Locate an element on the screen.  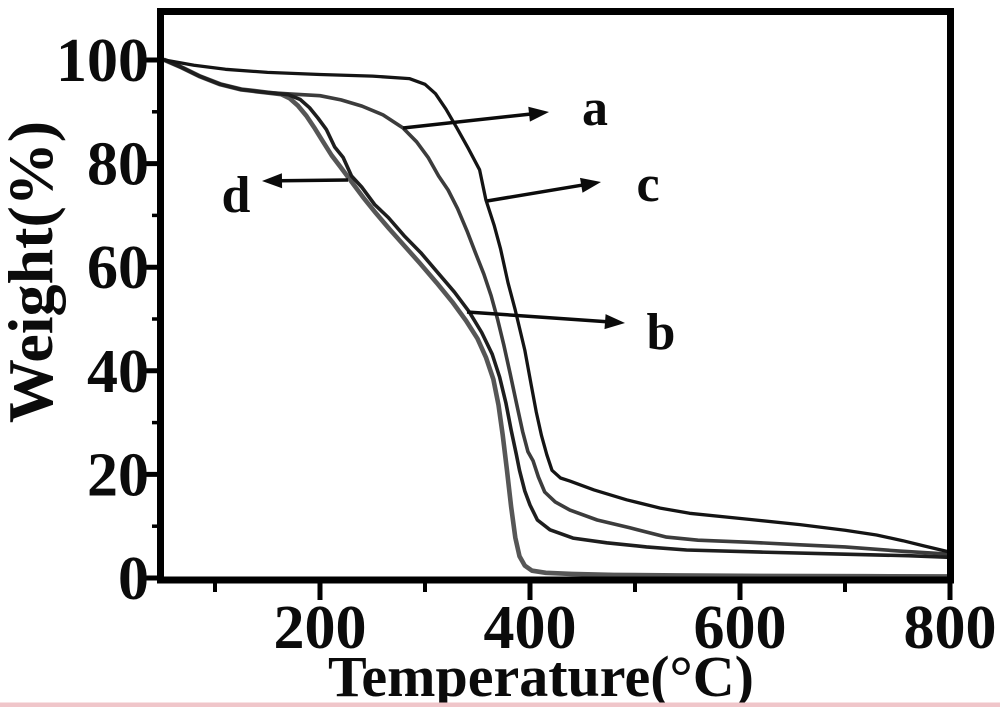
annotation-arrowhead-b is located at coordinates (614, 322).